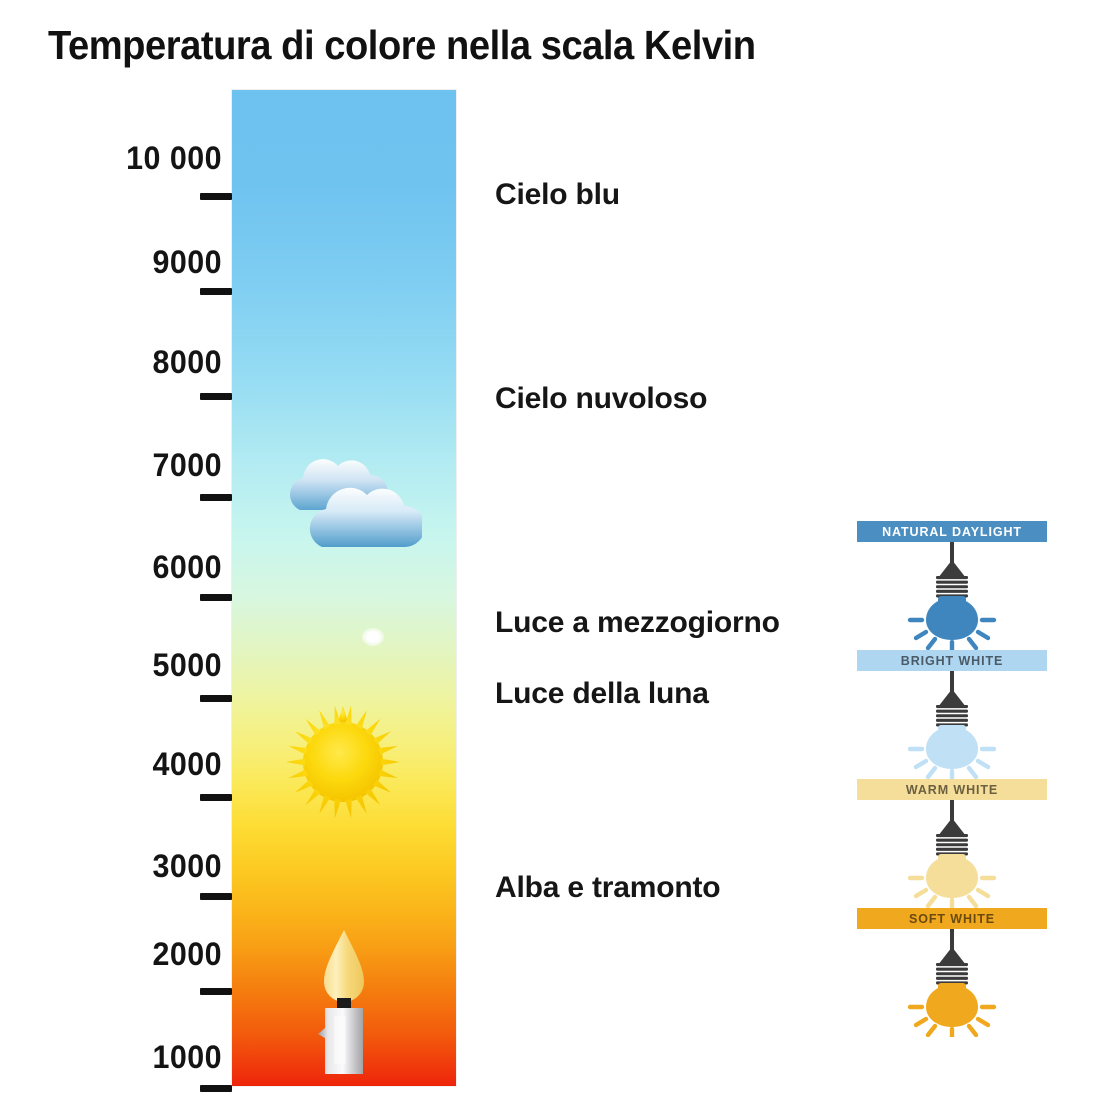 This screenshot has height=1100, width=1100. What do you see at coordinates (187, 262) in the screenshot?
I see `axis-tick-label: 9000` at bounding box center [187, 262].